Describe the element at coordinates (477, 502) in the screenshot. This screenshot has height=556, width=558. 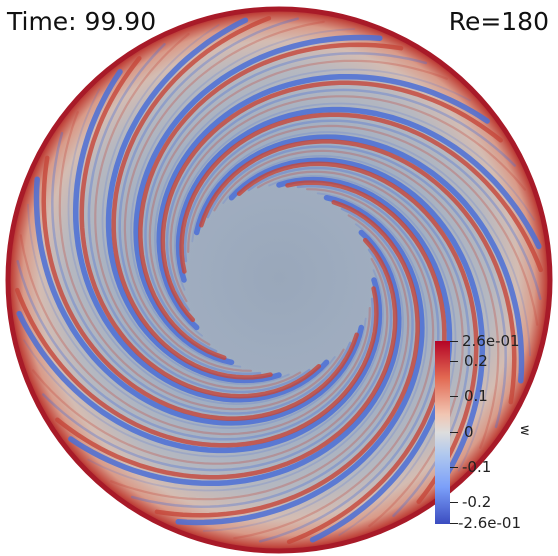
I see `colorbar-tick-label: -0.2` at that location.